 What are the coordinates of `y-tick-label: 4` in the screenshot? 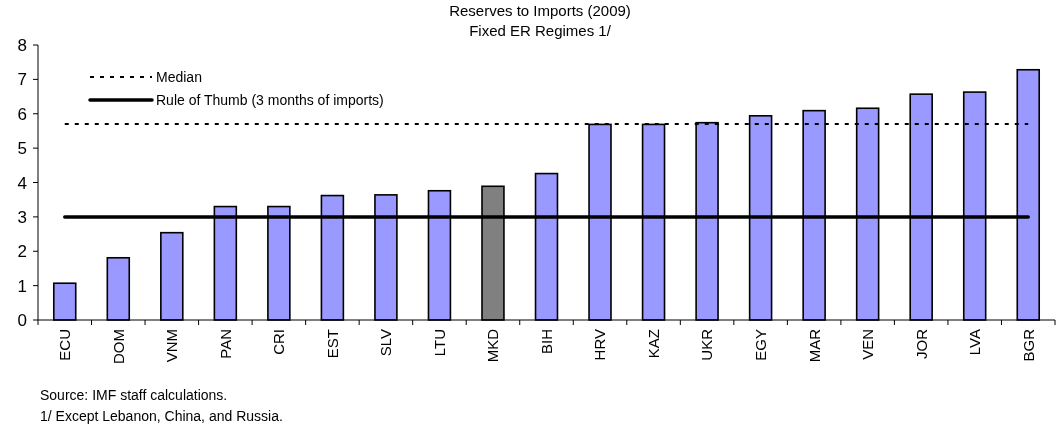 It's located at (22, 183).